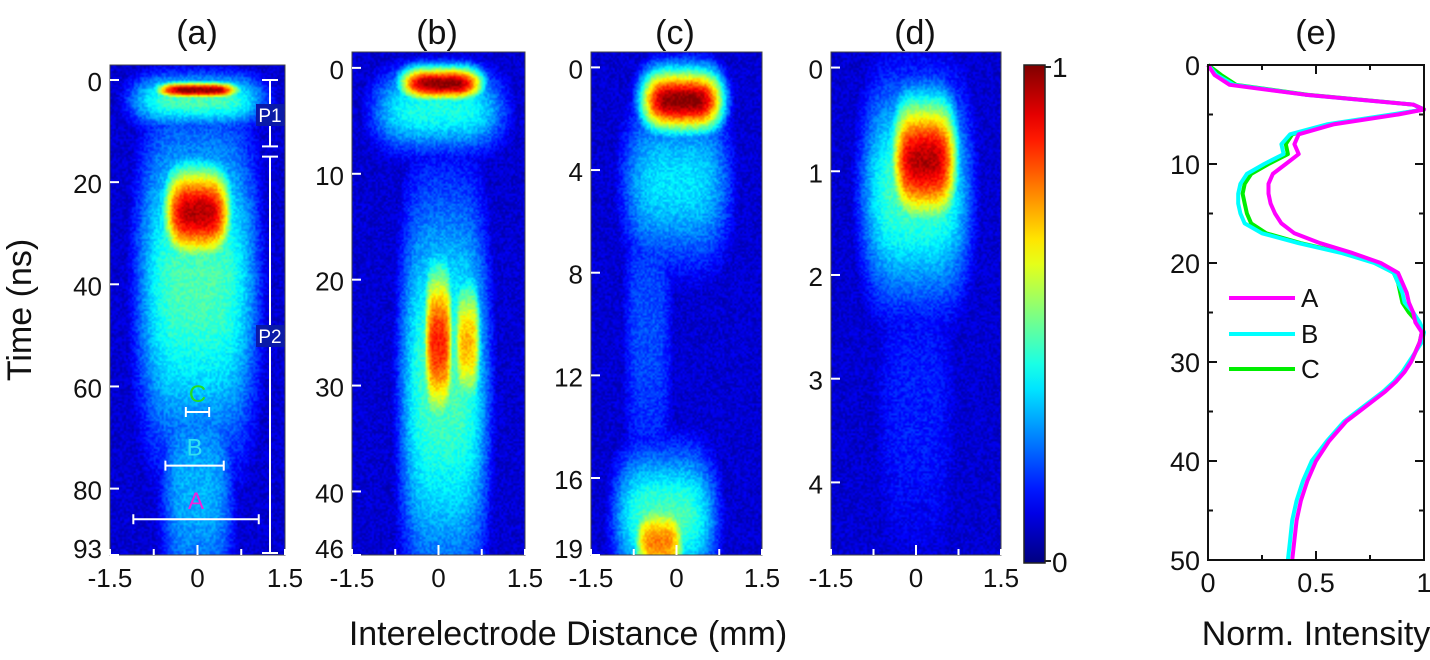 Image resolution: width=1430 pixels, height=660 pixels. I want to click on panel-c: (c) 0 4 8 12 16 19-1.5 0 1.5, so click(667, 303).